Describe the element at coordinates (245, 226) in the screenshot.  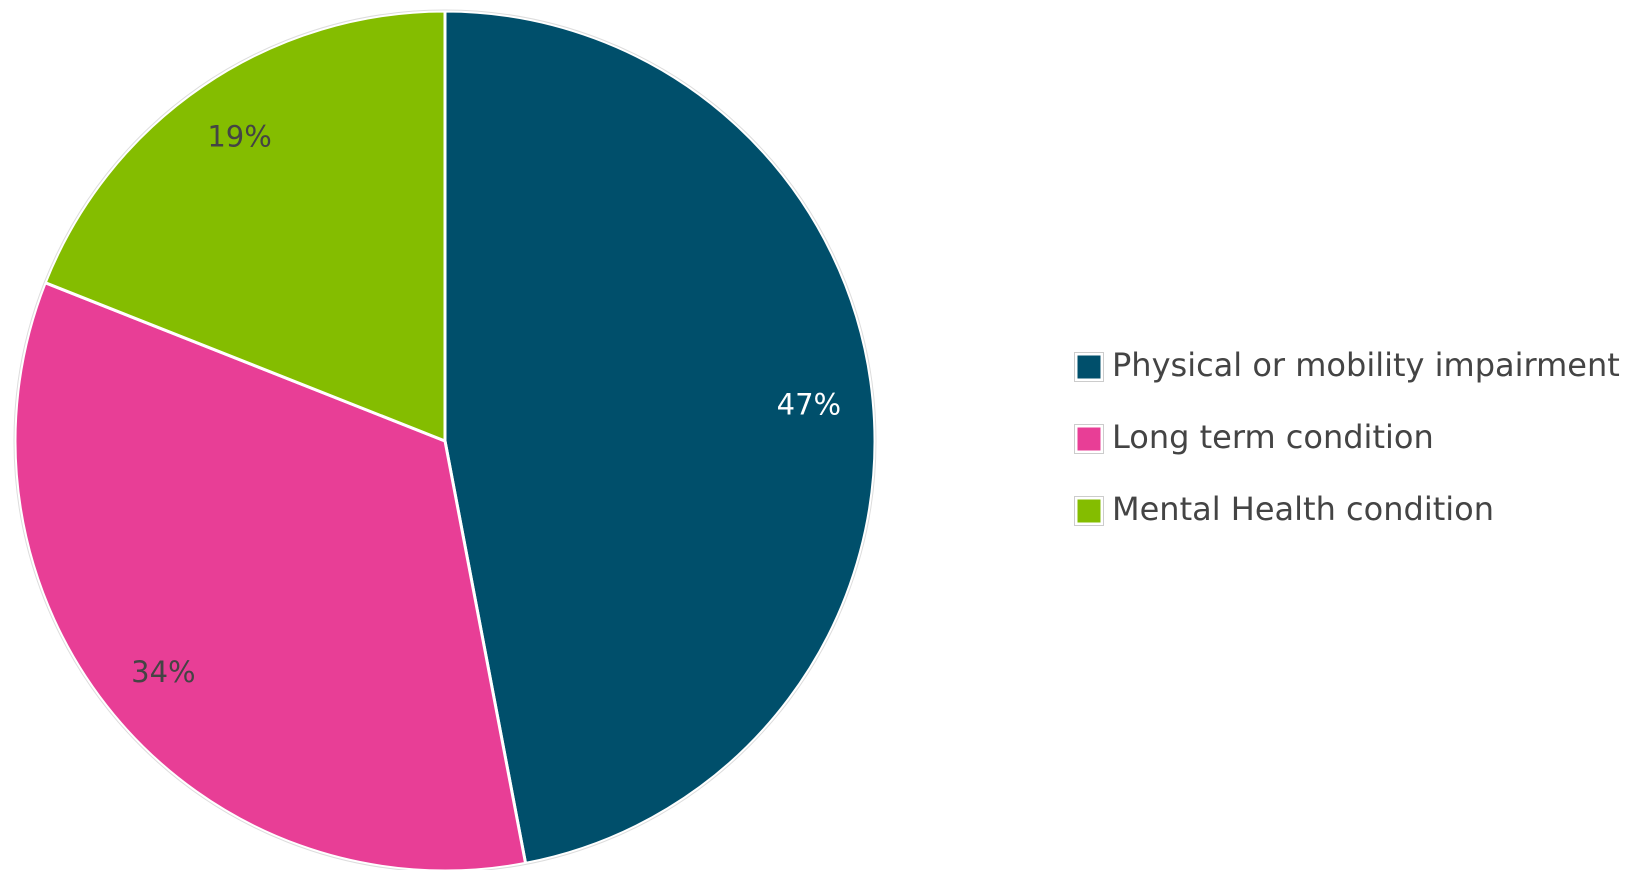
I see `pie-slice` at that location.